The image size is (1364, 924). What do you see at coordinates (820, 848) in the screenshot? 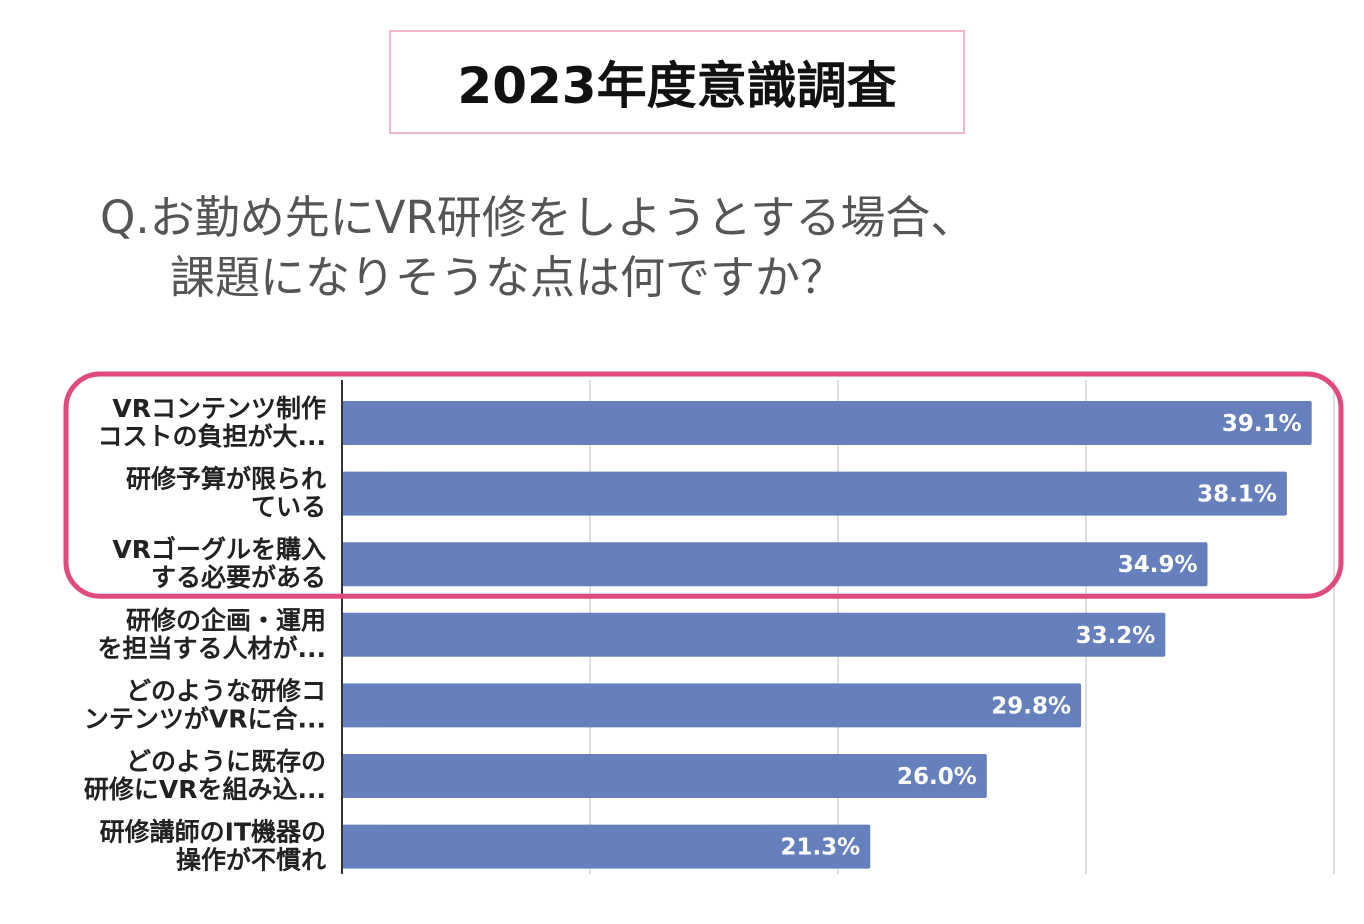
I see `value-label-6: 21.3%` at bounding box center [820, 848].